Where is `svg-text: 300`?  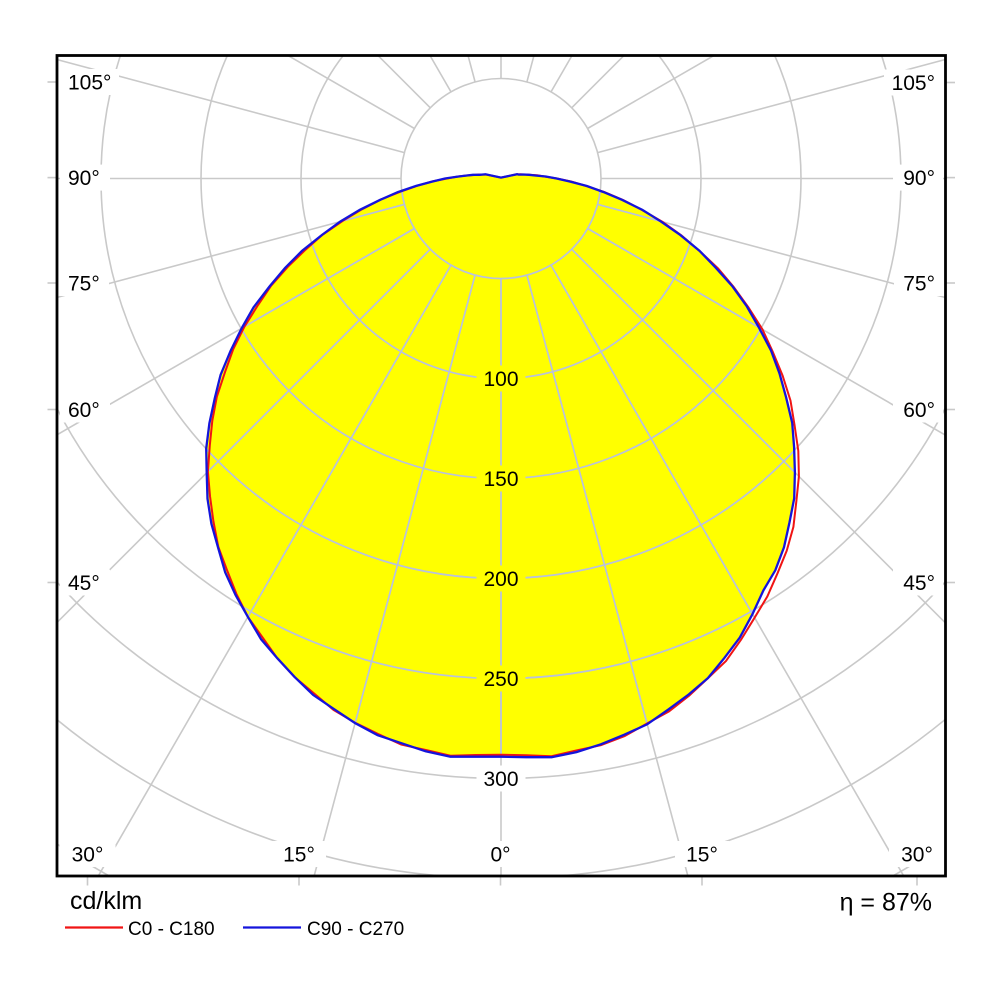 svg-text: 300 is located at coordinates (500, 779).